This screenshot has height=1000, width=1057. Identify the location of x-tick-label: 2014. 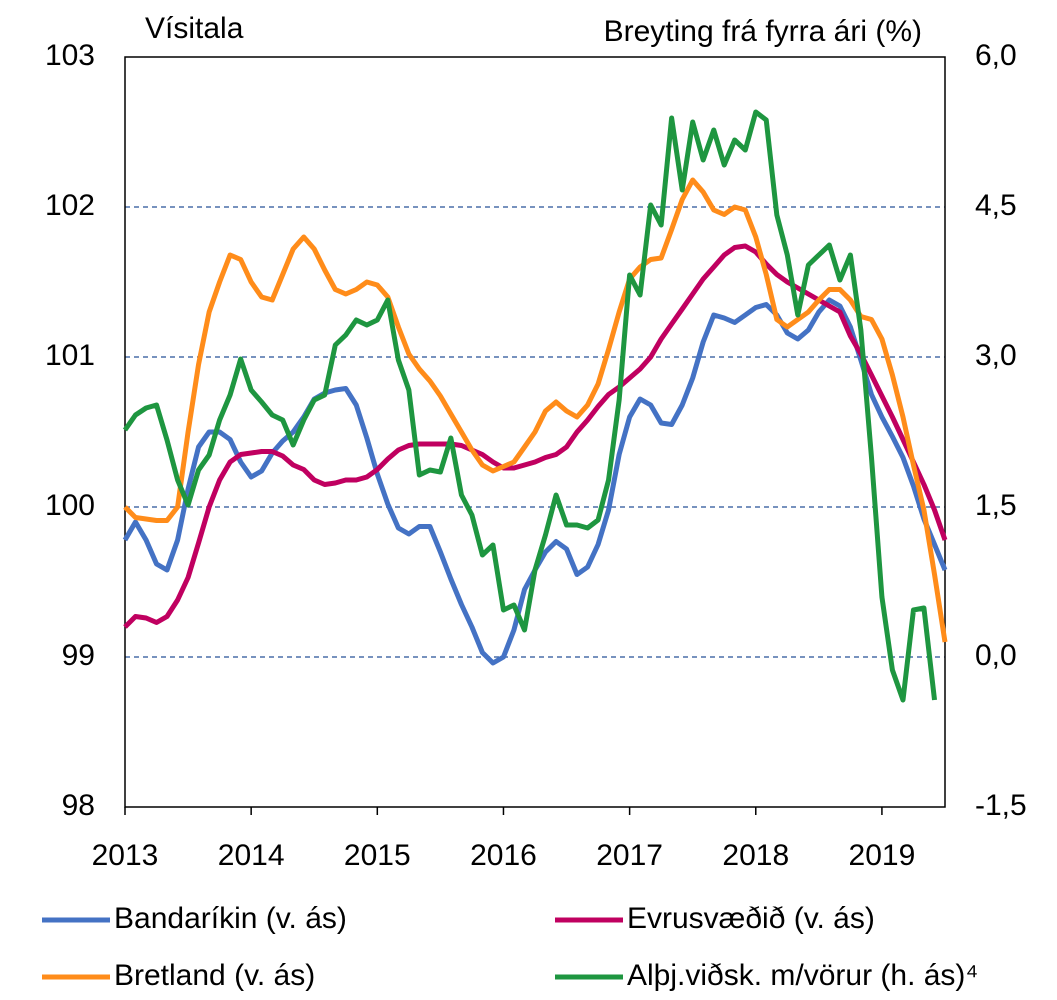
(251, 855).